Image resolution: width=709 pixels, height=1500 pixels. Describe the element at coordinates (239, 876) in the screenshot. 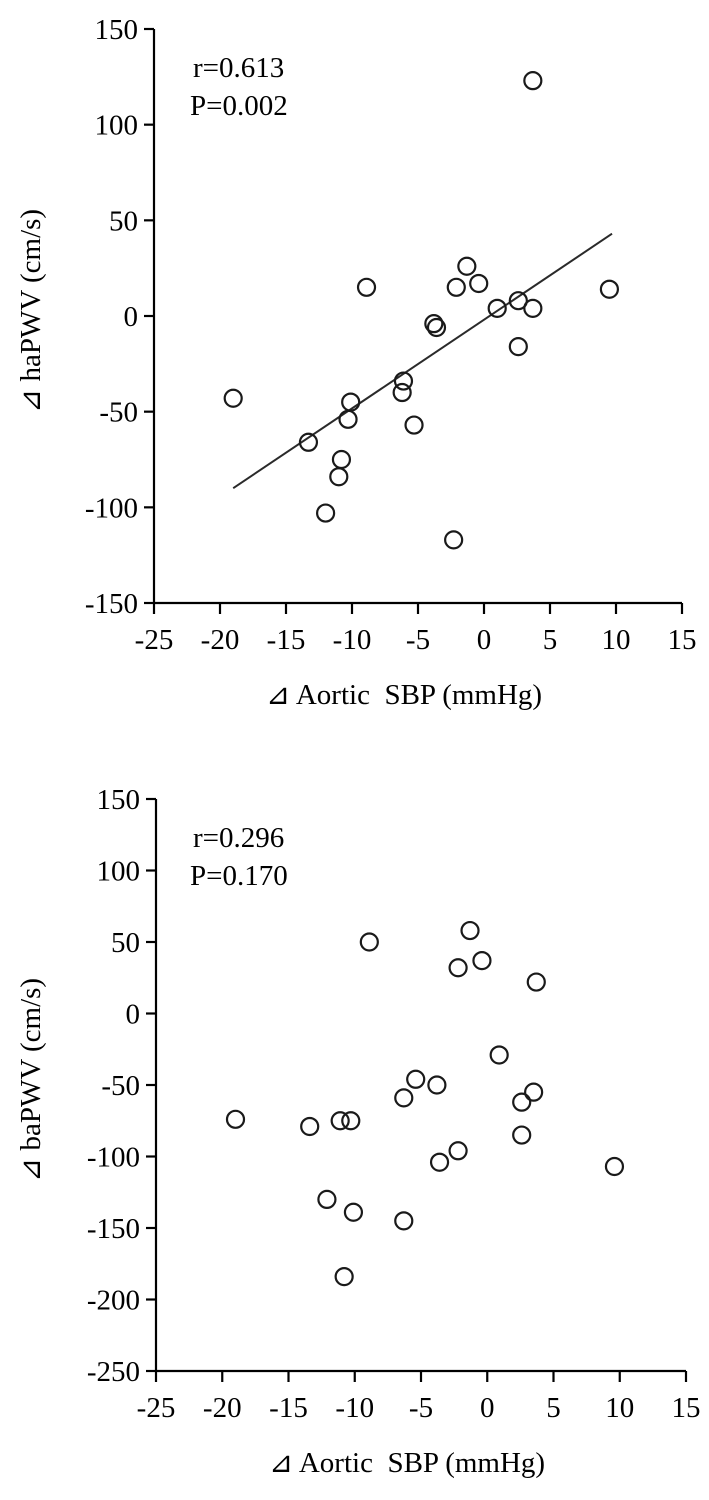

I see `p-value-annotation: P=0.170` at that location.